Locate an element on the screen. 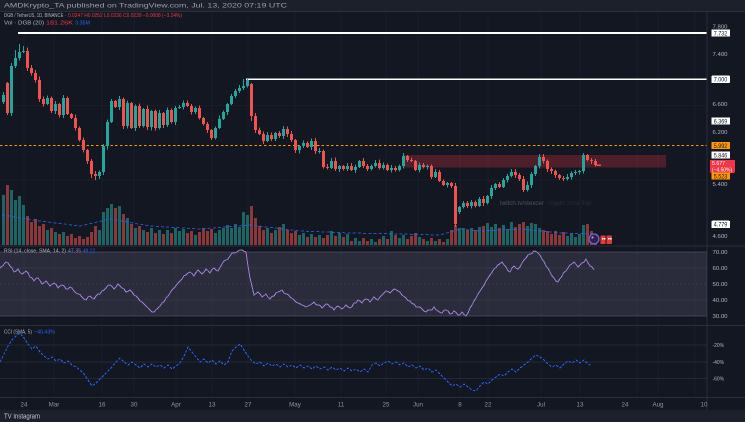  svg-text: 11 is located at coordinates (341, 405).